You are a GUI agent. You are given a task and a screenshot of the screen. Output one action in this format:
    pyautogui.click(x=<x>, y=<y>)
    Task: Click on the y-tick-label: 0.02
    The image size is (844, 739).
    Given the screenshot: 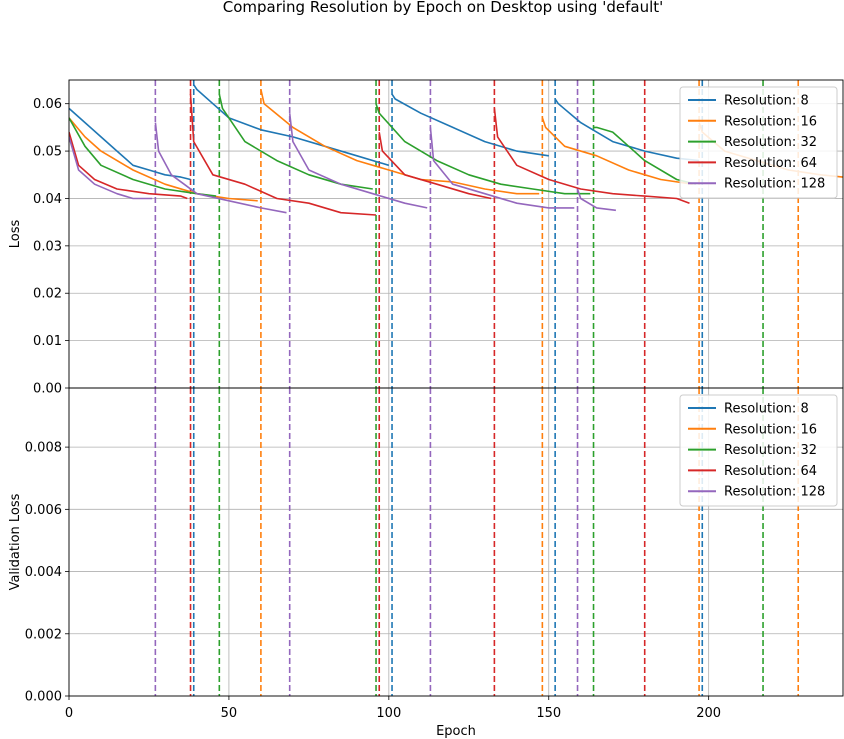 What is the action you would take?
    pyautogui.click(x=47, y=294)
    